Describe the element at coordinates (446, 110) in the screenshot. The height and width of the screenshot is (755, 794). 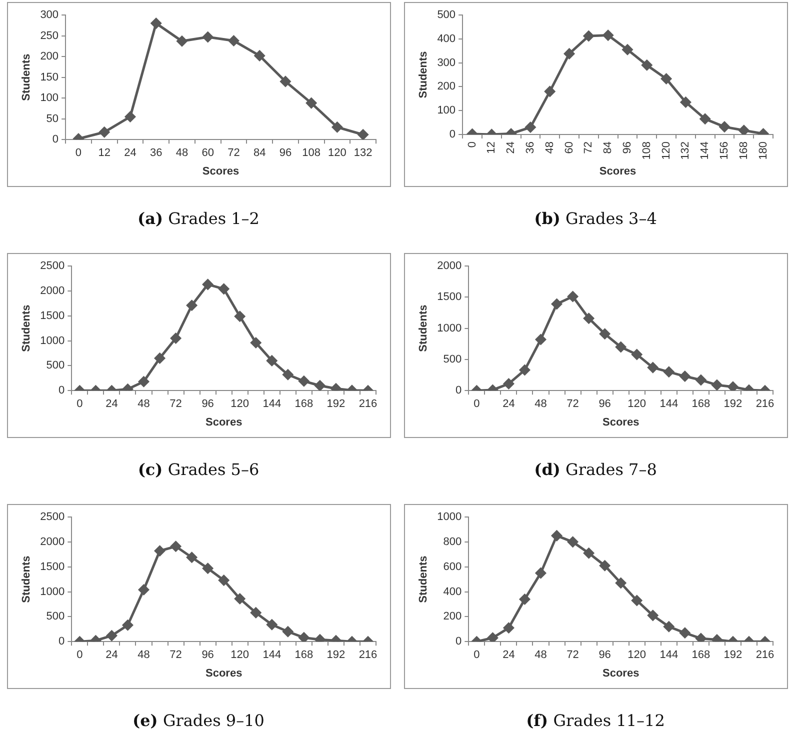
I see `y-tick-label: 100` at that location.